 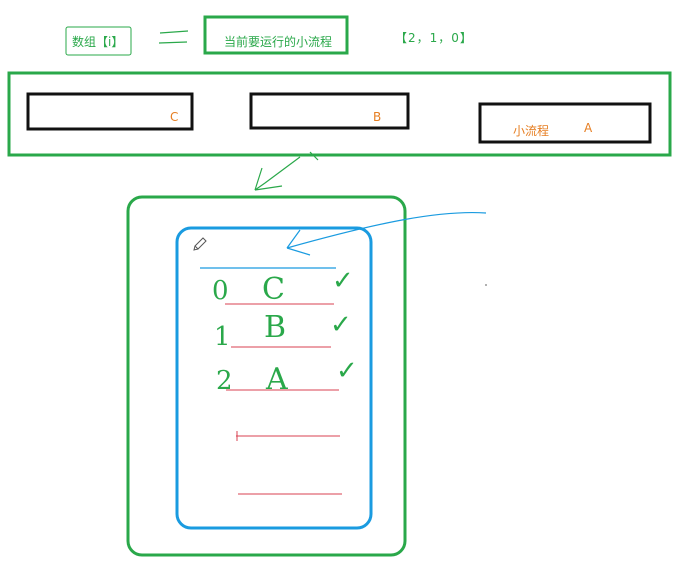 What do you see at coordinates (329, 111) in the screenshot?
I see `box-b` at bounding box center [329, 111].